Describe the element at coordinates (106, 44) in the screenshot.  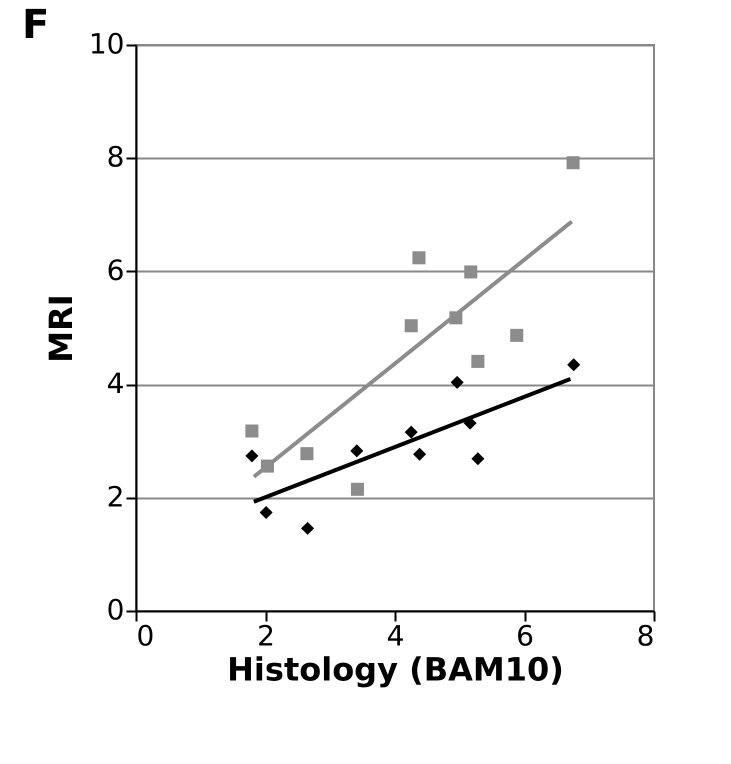
I see `y-tick-label: 10` at that location.